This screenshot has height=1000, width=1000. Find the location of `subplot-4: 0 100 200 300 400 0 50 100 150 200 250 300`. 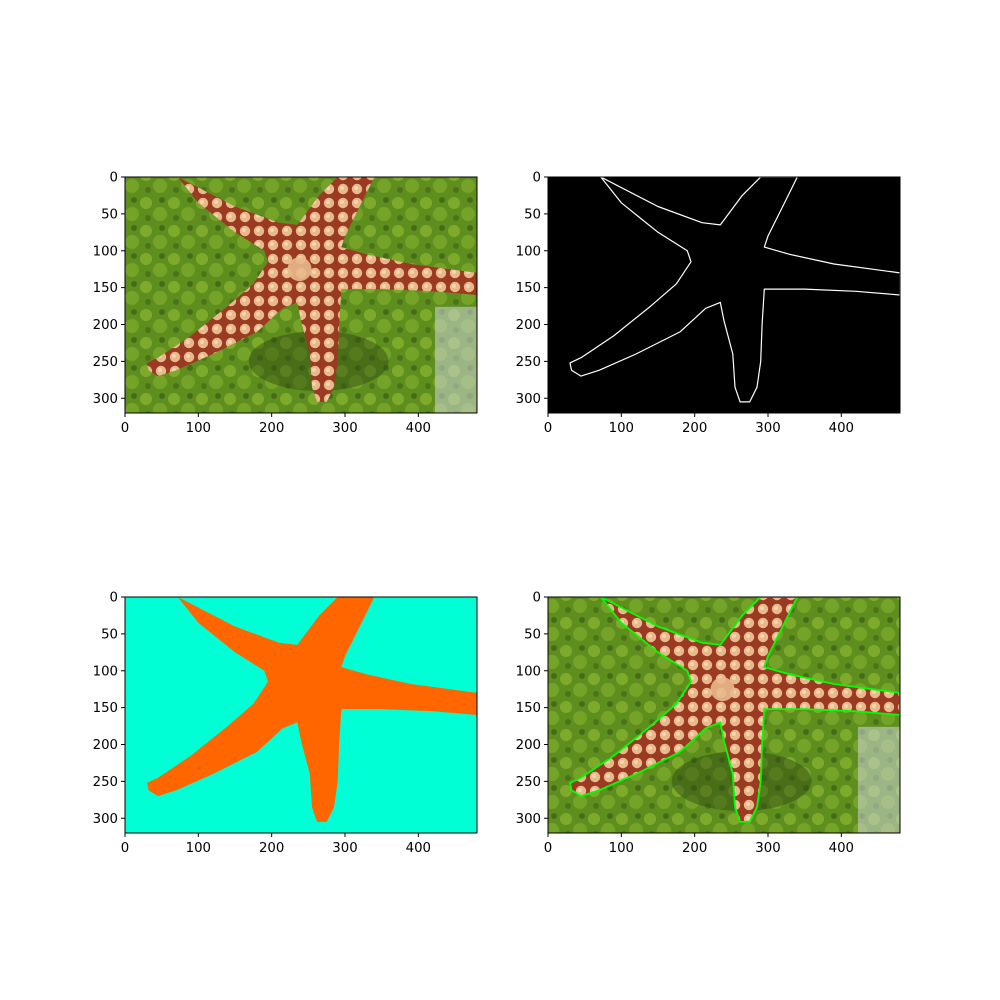

subplot-4: 0 100 200 300 400 0 50 100 150 200 250 300 is located at coordinates (708, 723).